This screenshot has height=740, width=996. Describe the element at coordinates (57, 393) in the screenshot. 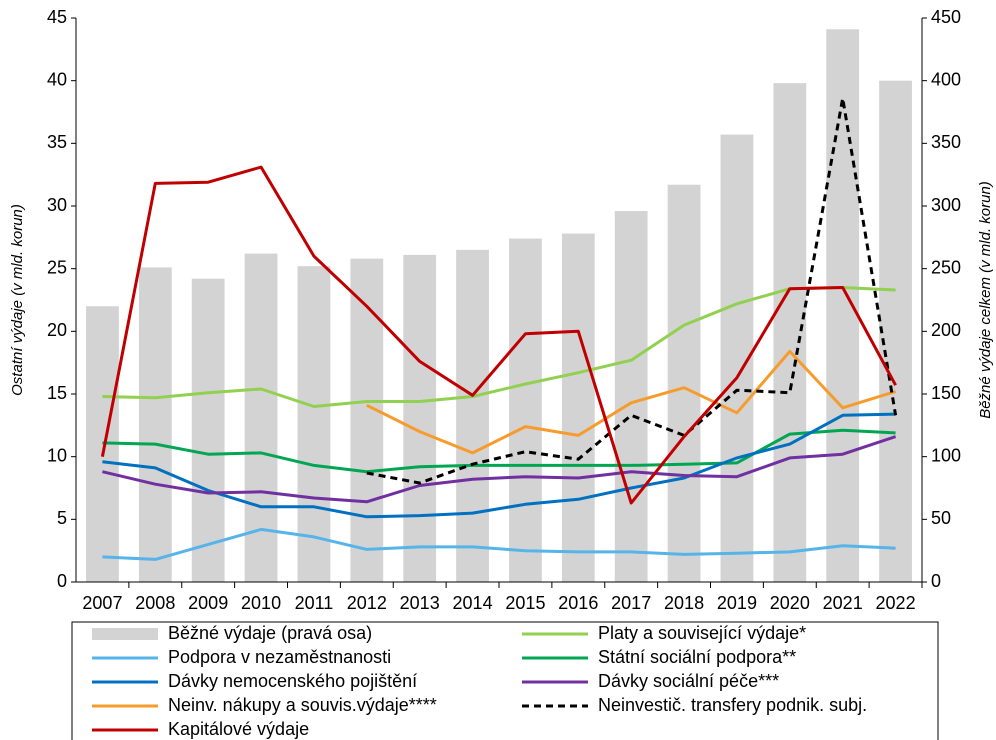

I see `y-tick-label: 15` at that location.